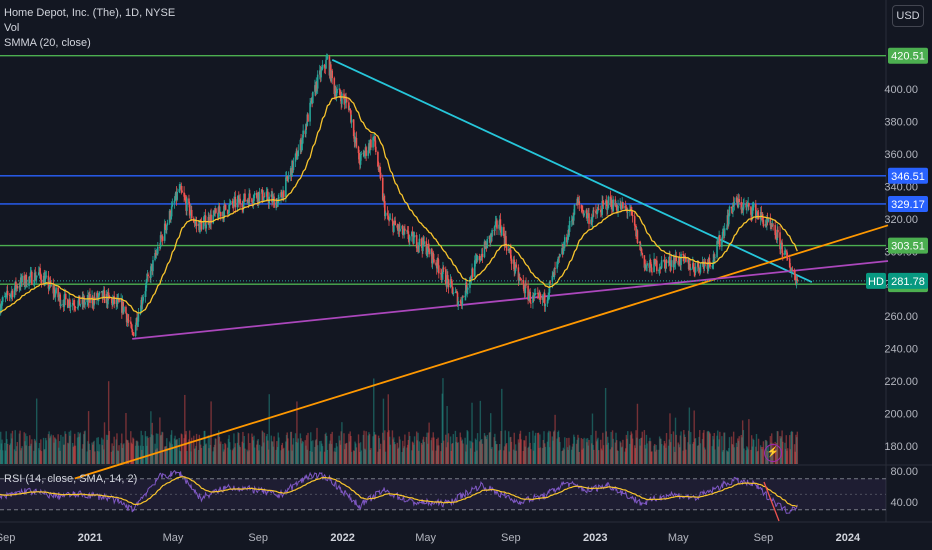 This screenshot has height=550, width=932. What do you see at coordinates (510, 300) in the screenshot?
I see `trend-line-purple` at bounding box center [510, 300].